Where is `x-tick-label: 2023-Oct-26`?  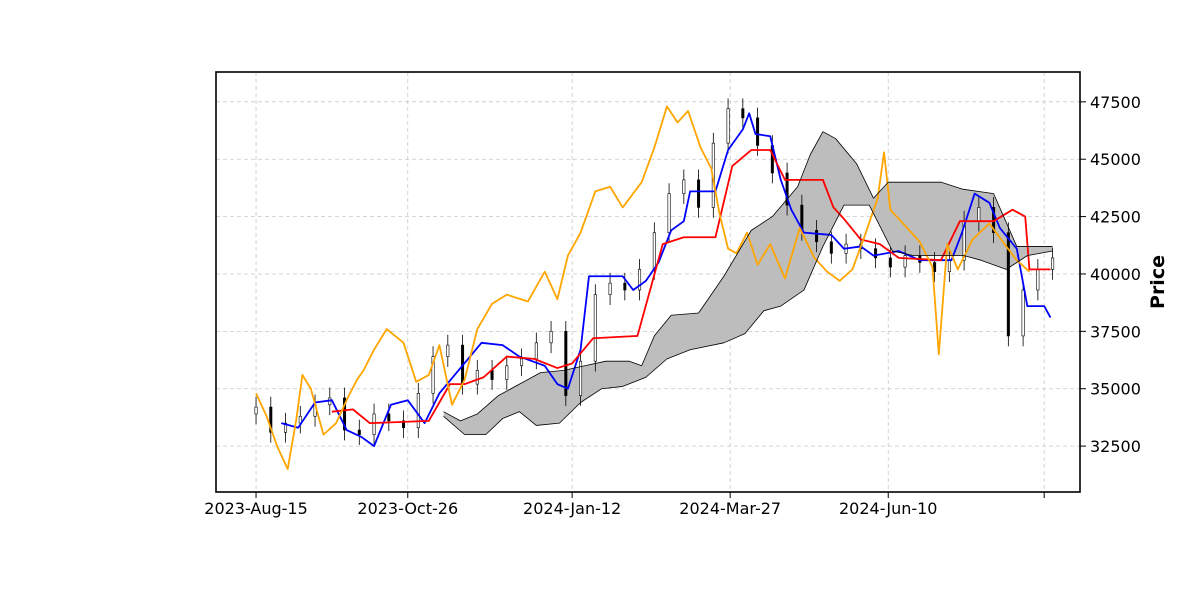
x-tick-label: 2023-Oct-26 is located at coordinates (407, 508).